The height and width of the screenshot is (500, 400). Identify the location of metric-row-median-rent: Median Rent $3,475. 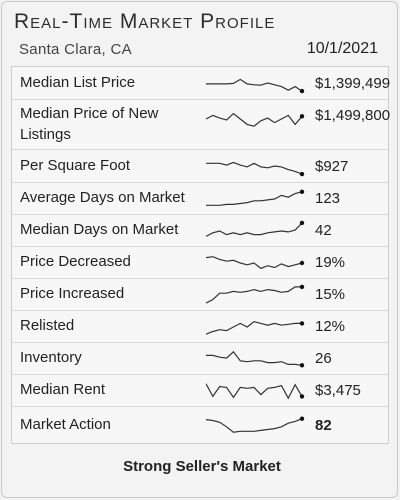
(200, 391).